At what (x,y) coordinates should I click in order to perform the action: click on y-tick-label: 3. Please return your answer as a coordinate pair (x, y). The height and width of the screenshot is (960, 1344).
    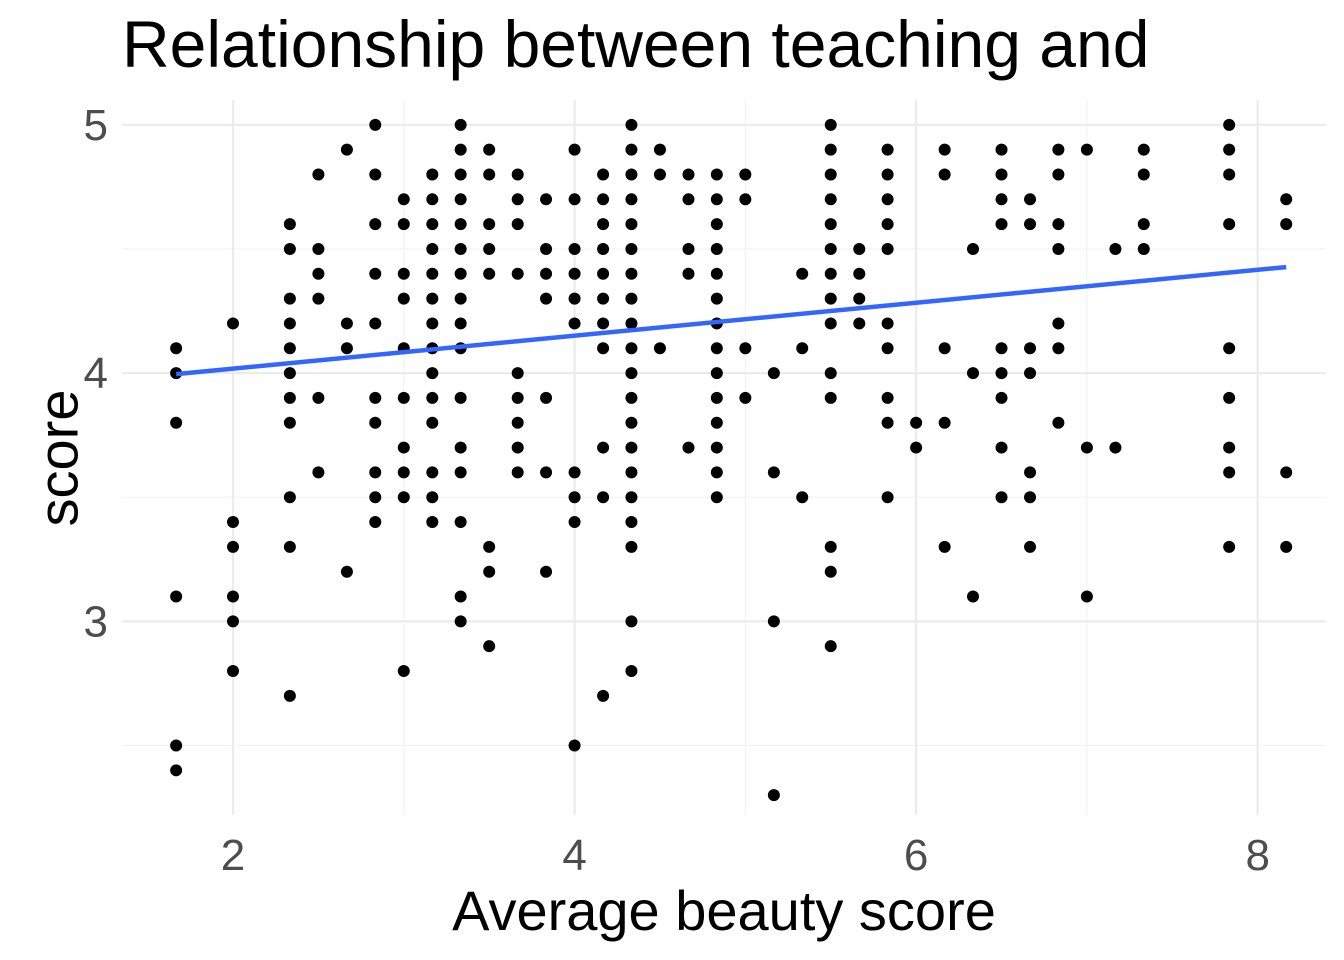
    Looking at the image, I should click on (96, 621).